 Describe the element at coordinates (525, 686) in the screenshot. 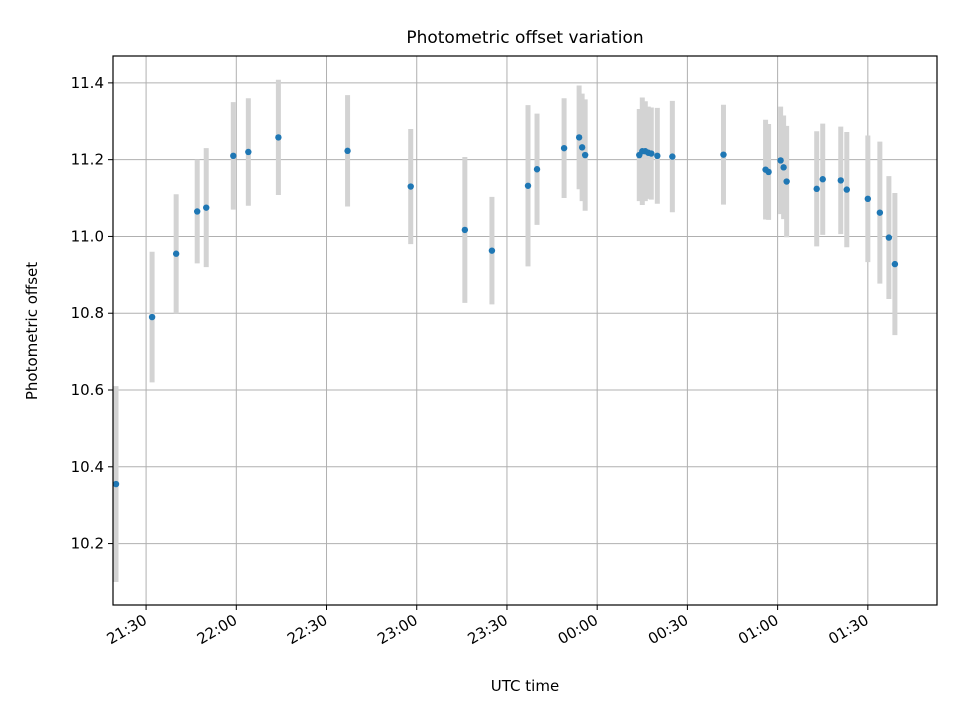

I see `x-axis-label: UTC time` at that location.